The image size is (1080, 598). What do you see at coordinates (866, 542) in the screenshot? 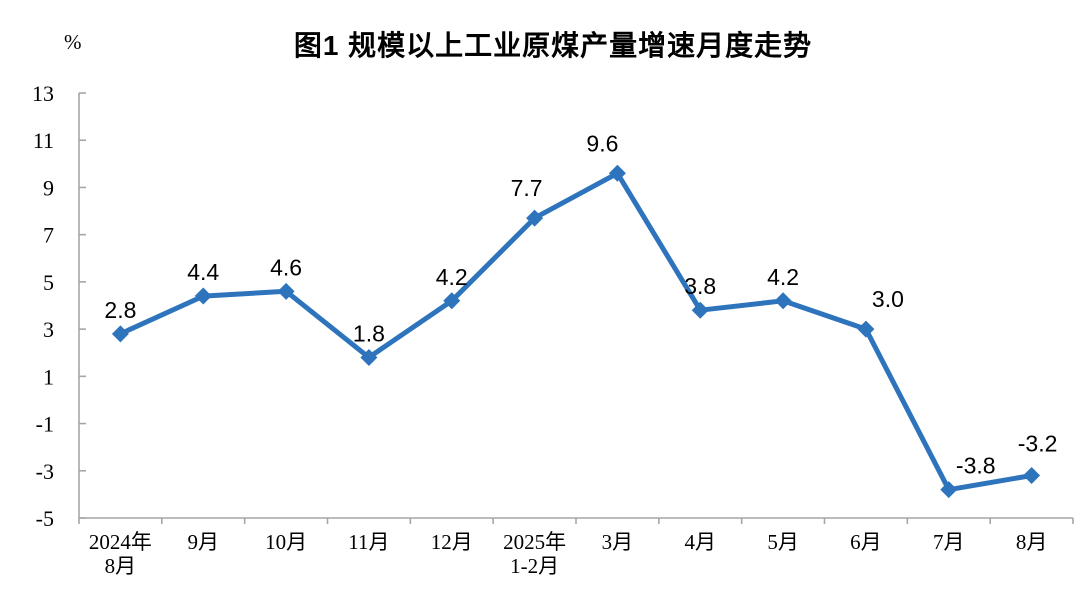
I see `x-axis-category-label: 6月` at bounding box center [866, 542].